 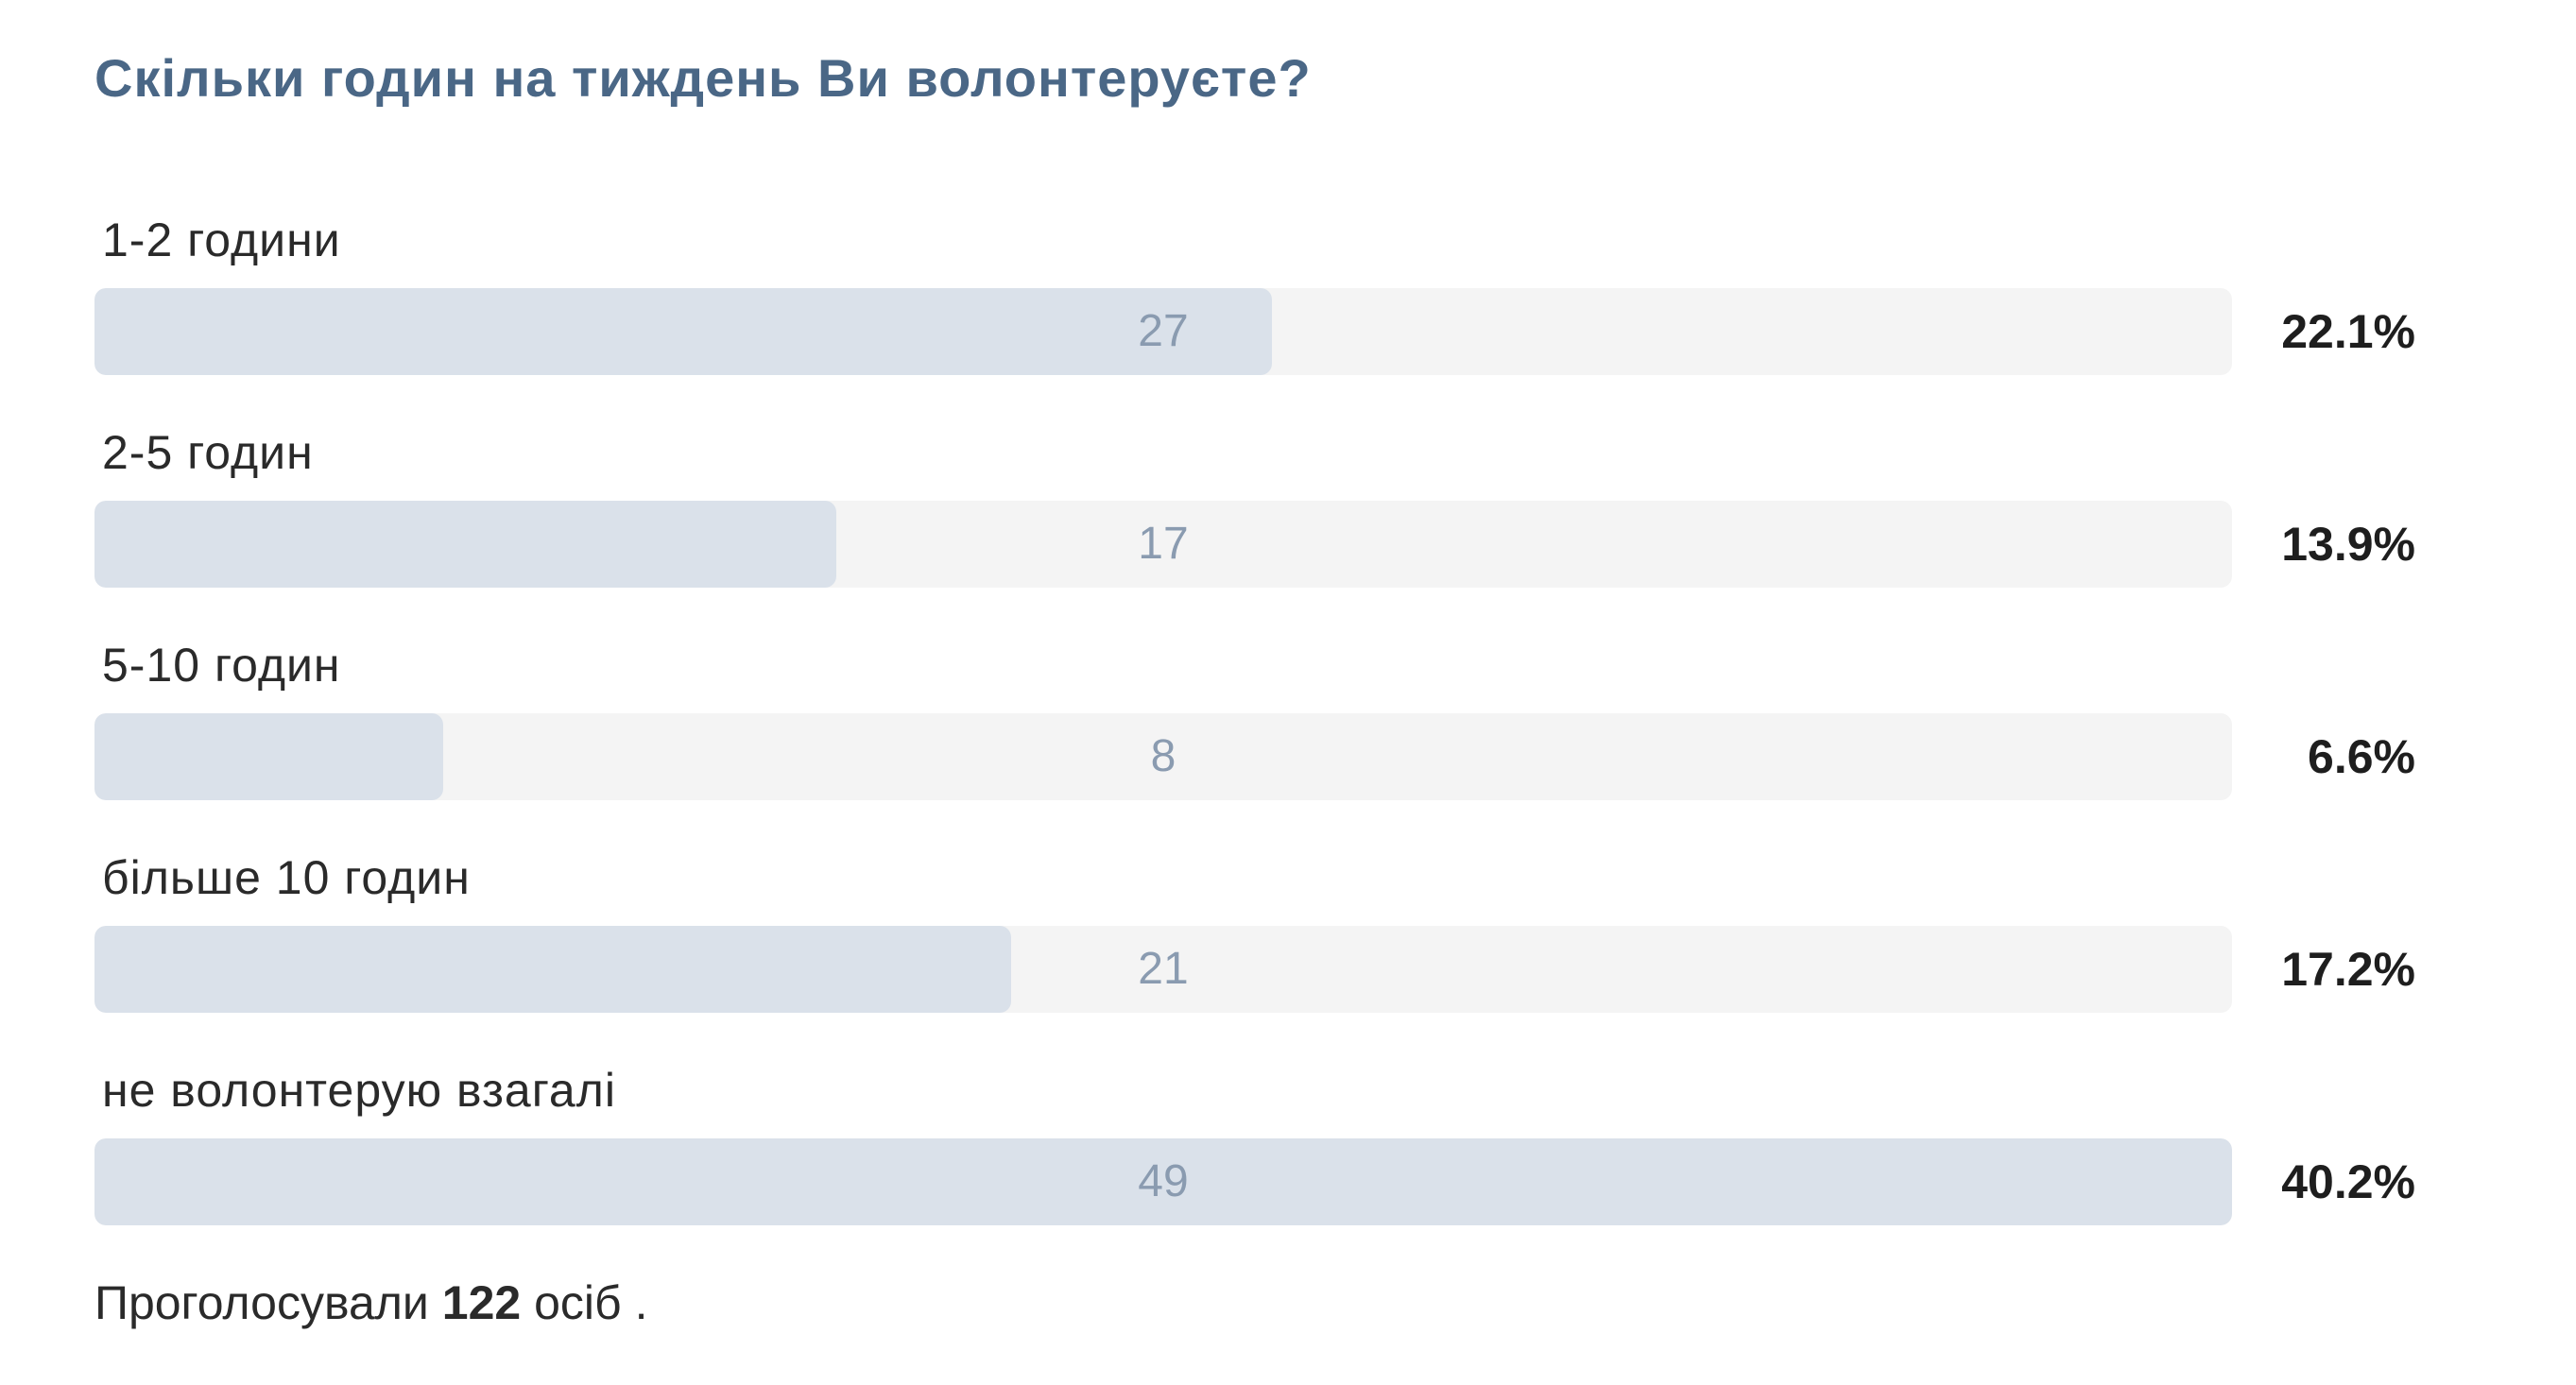 I want to click on option-bar-track: 8, so click(x=1163, y=756).